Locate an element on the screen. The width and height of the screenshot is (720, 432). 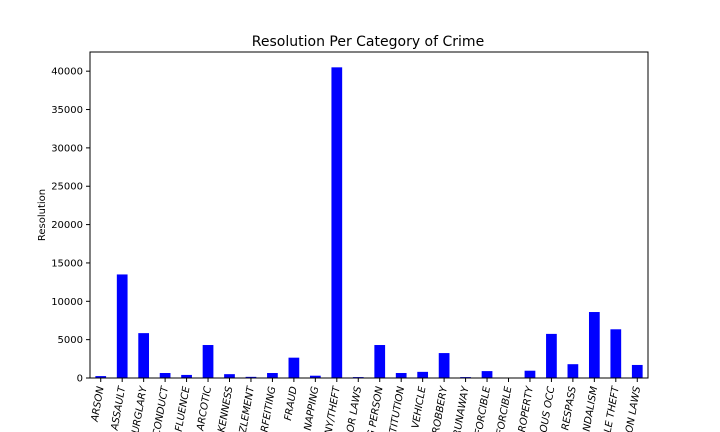
x-tick-label-21: OUS OCC is located at coordinates (547, 409).